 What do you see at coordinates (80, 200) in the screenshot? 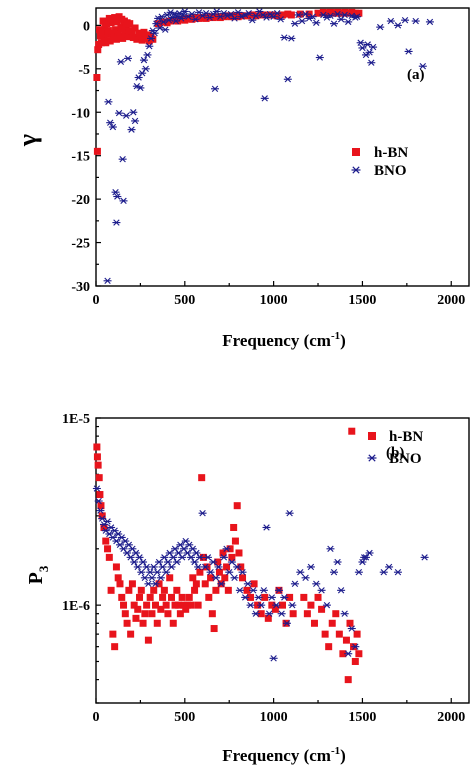
I see `y-tick-label: -20` at bounding box center [80, 200].